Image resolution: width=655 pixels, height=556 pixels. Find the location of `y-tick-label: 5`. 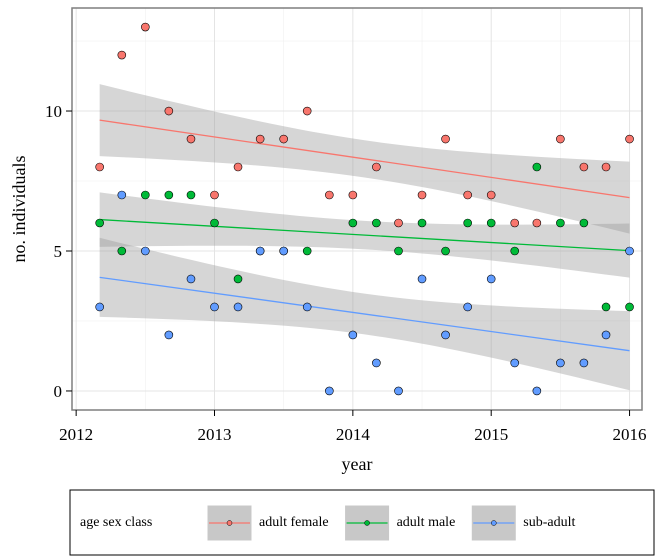

y-tick-label: 5 is located at coordinates (58, 251).